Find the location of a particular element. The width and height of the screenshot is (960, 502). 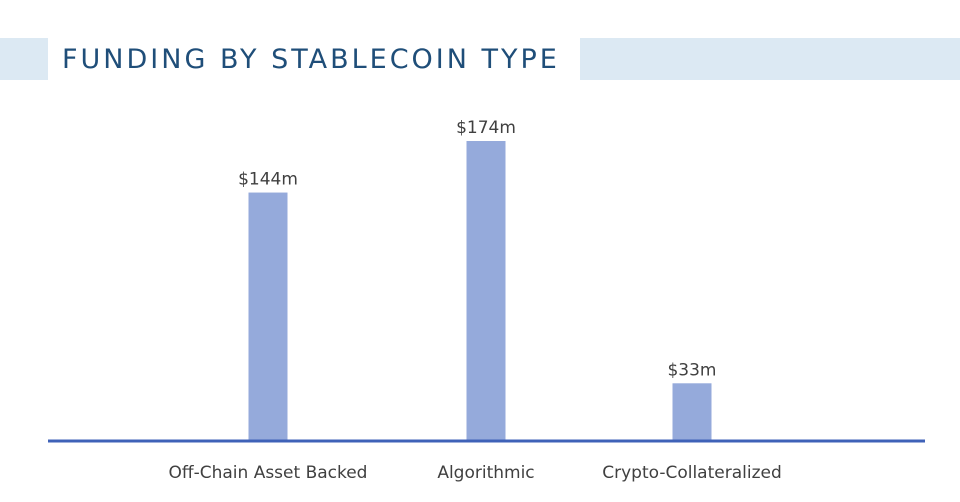

category-label-1: Off-Chain Asset Backed is located at coordinates (268, 473).